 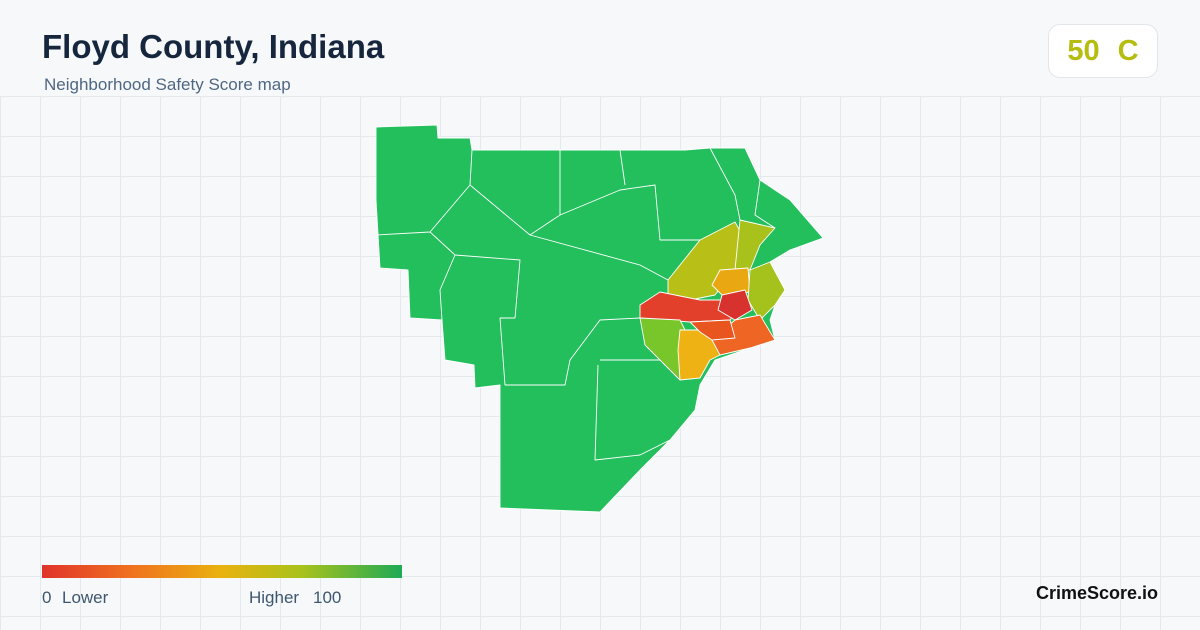 I want to click on score-badge: 50 C, so click(x=1103, y=51).